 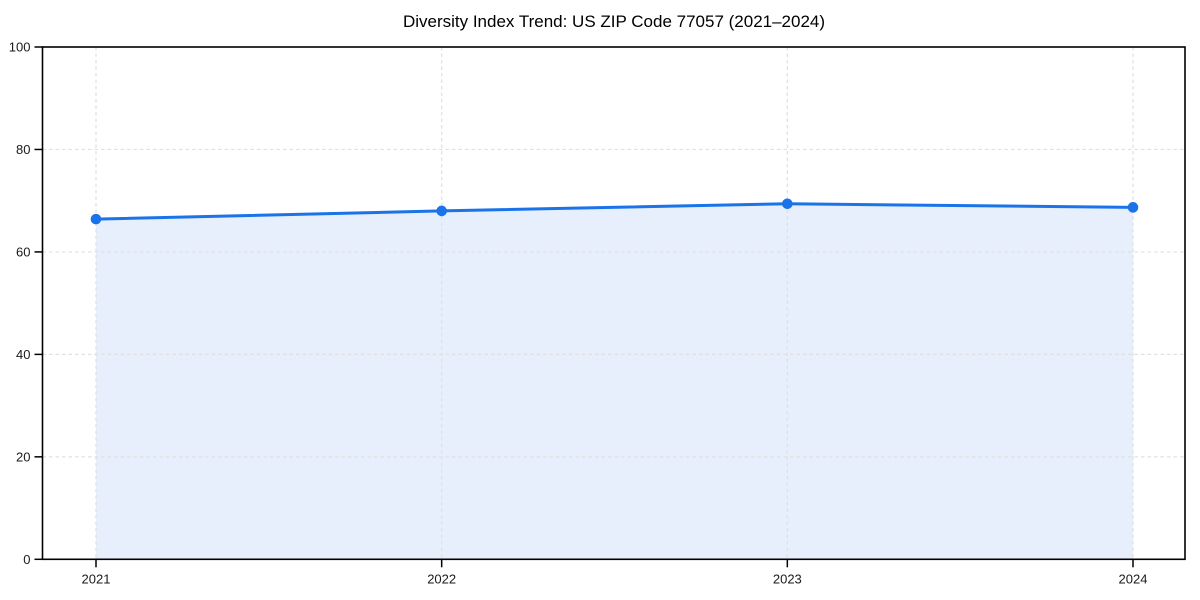 What do you see at coordinates (787, 204) in the screenshot?
I see `data-point-2023` at bounding box center [787, 204].